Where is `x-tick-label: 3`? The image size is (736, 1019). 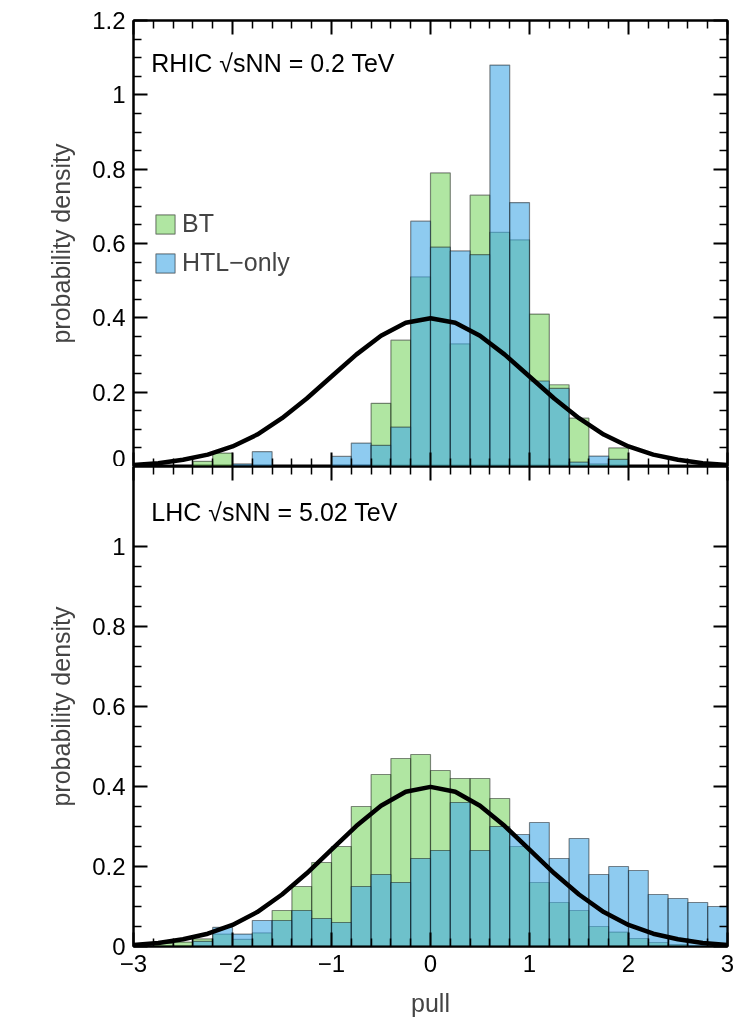
x-tick-label: 3 is located at coordinates (727, 963).